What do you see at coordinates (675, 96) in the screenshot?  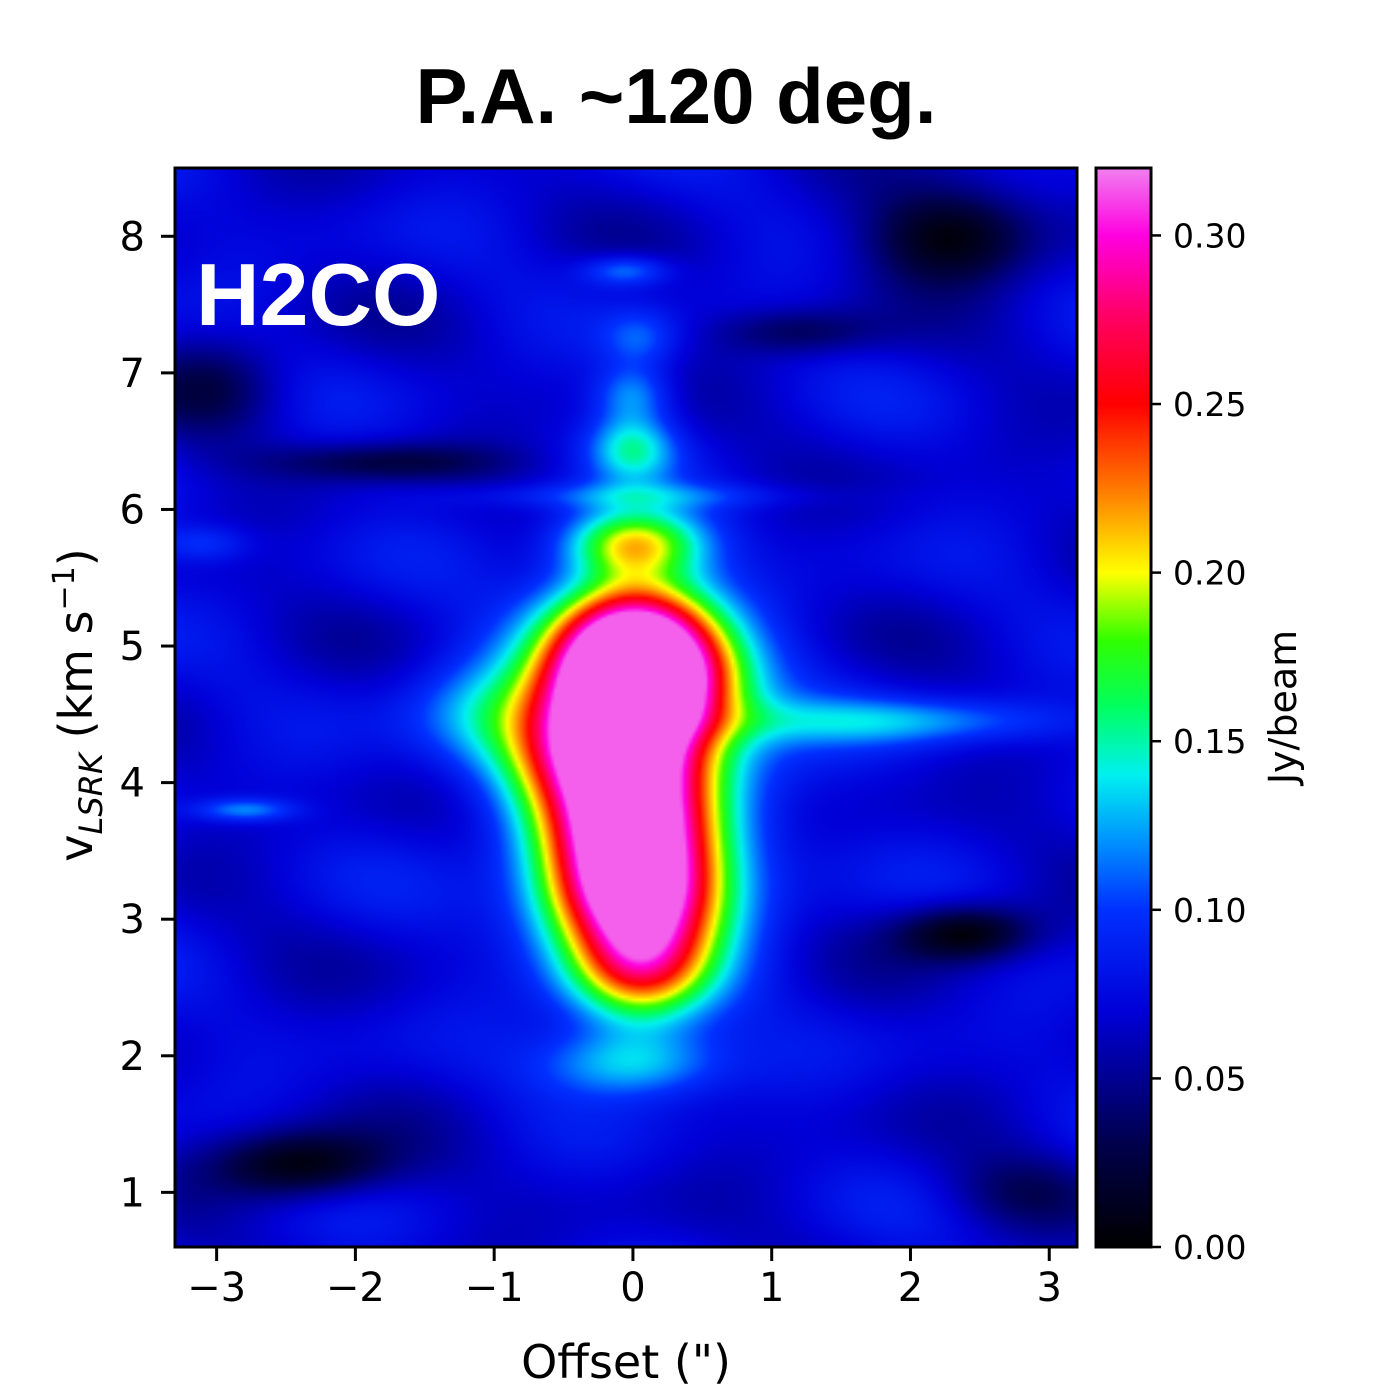 I see `chart-title: P.A. ~120 deg.` at bounding box center [675, 96].